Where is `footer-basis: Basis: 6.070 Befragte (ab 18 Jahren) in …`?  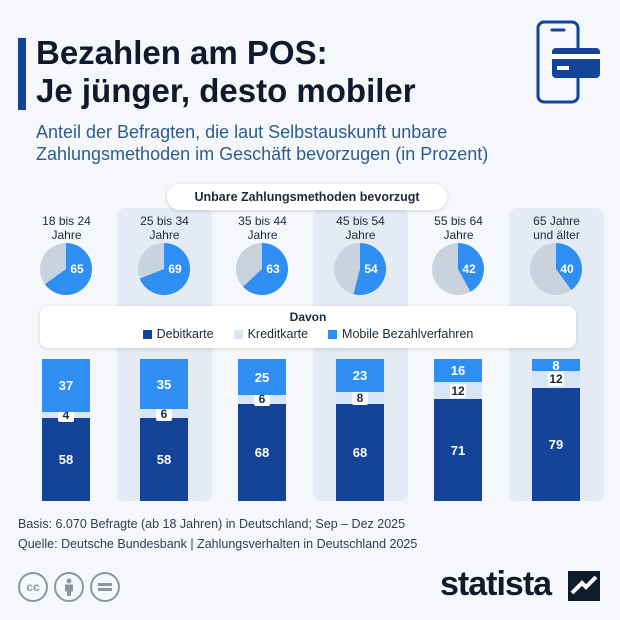 footer-basis: Basis: 6.070 Befragte (ab 18 Jahren) in … is located at coordinates (212, 524).